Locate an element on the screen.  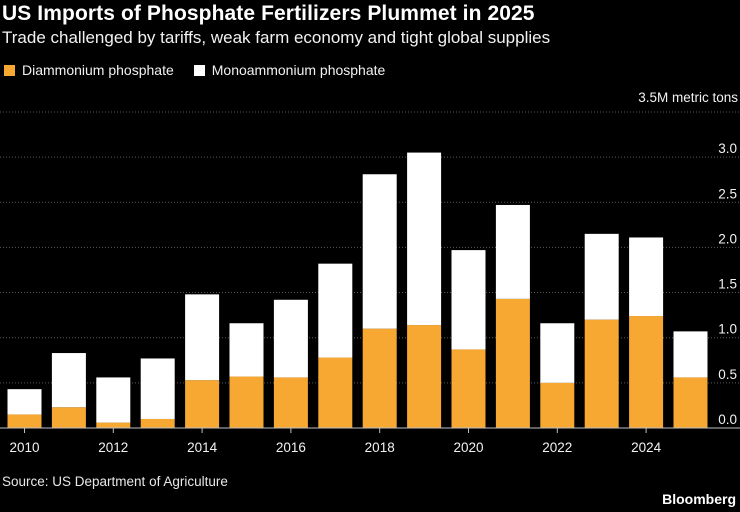
x-tick-label: 2010 is located at coordinates (24, 447).